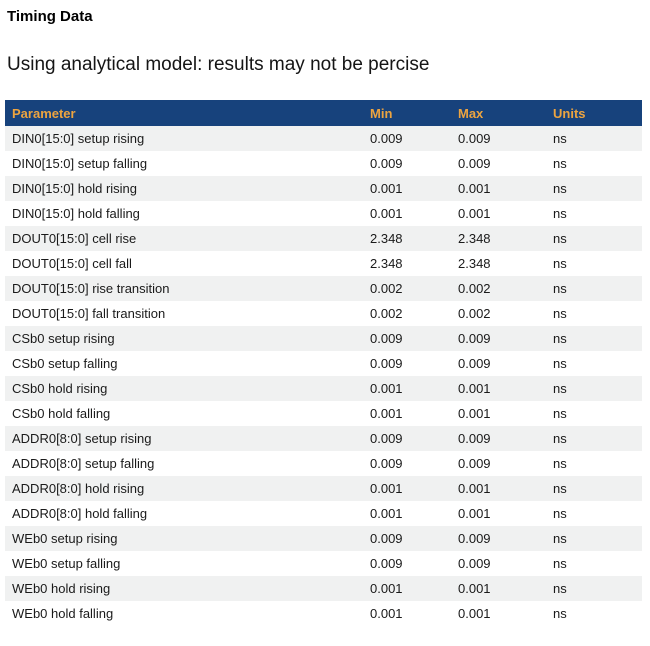 The width and height of the screenshot is (650, 646). I want to click on cell-parameter: DOUT0[15:0] rise transition, so click(91, 288).